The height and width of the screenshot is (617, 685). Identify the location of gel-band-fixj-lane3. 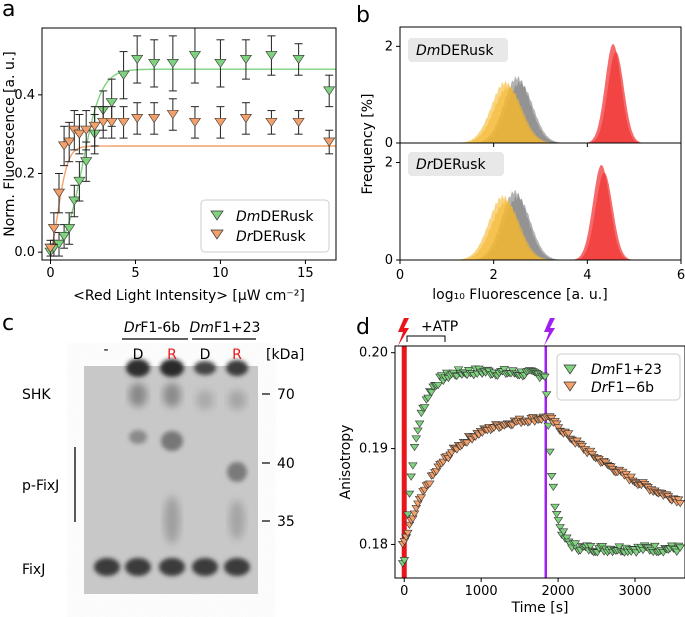
(172, 567).